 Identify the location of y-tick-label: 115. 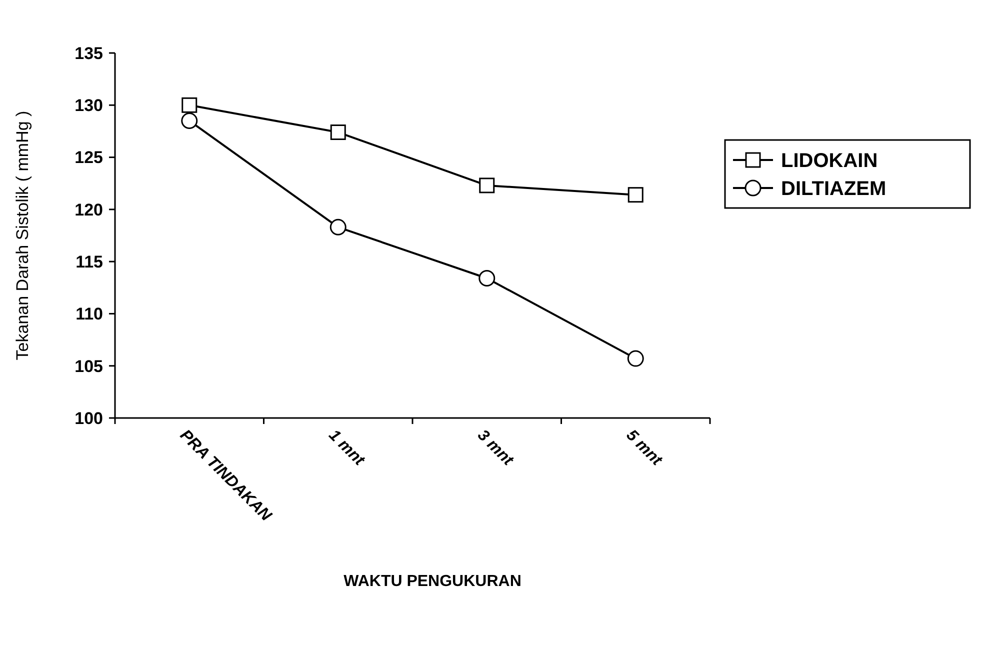
(89, 262).